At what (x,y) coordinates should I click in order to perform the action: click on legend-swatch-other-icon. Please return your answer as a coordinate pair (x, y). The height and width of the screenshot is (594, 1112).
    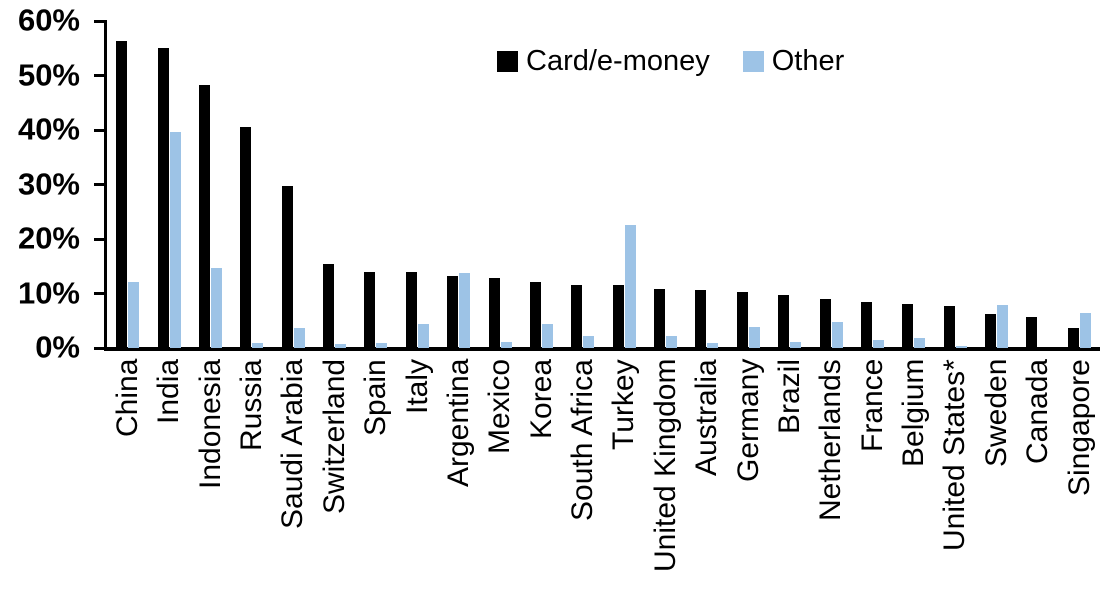
    Looking at the image, I should click on (753, 61).